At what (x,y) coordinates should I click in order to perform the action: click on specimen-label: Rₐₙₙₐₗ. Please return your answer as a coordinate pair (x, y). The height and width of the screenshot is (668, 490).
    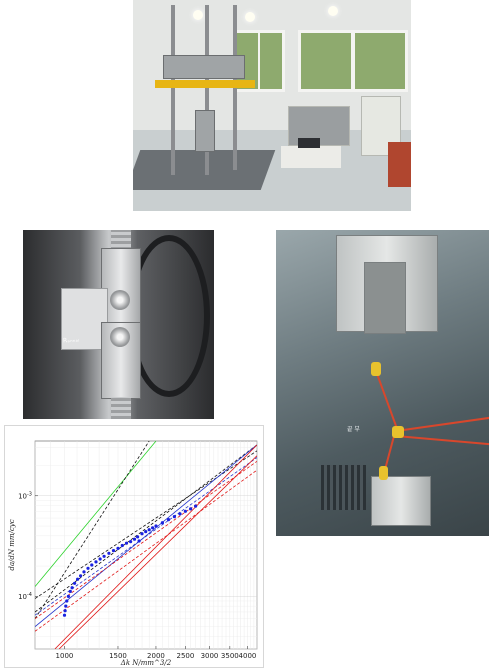
    Looking at the image, I should click on (71, 340).